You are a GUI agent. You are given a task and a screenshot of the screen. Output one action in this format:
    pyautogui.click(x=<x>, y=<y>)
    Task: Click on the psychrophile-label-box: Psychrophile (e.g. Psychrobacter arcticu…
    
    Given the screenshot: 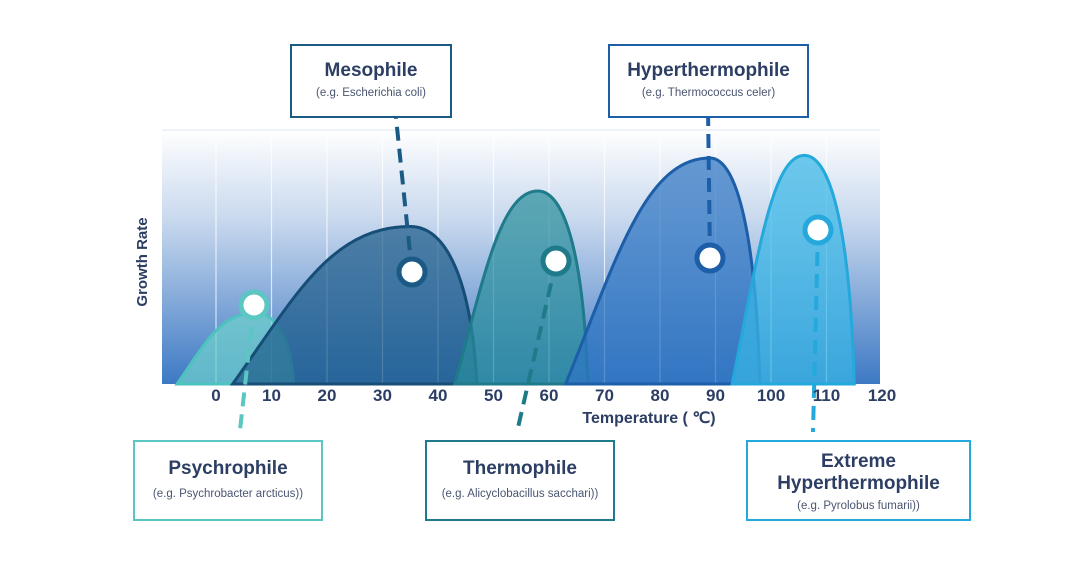 What is the action you would take?
    pyautogui.click(x=228, y=480)
    